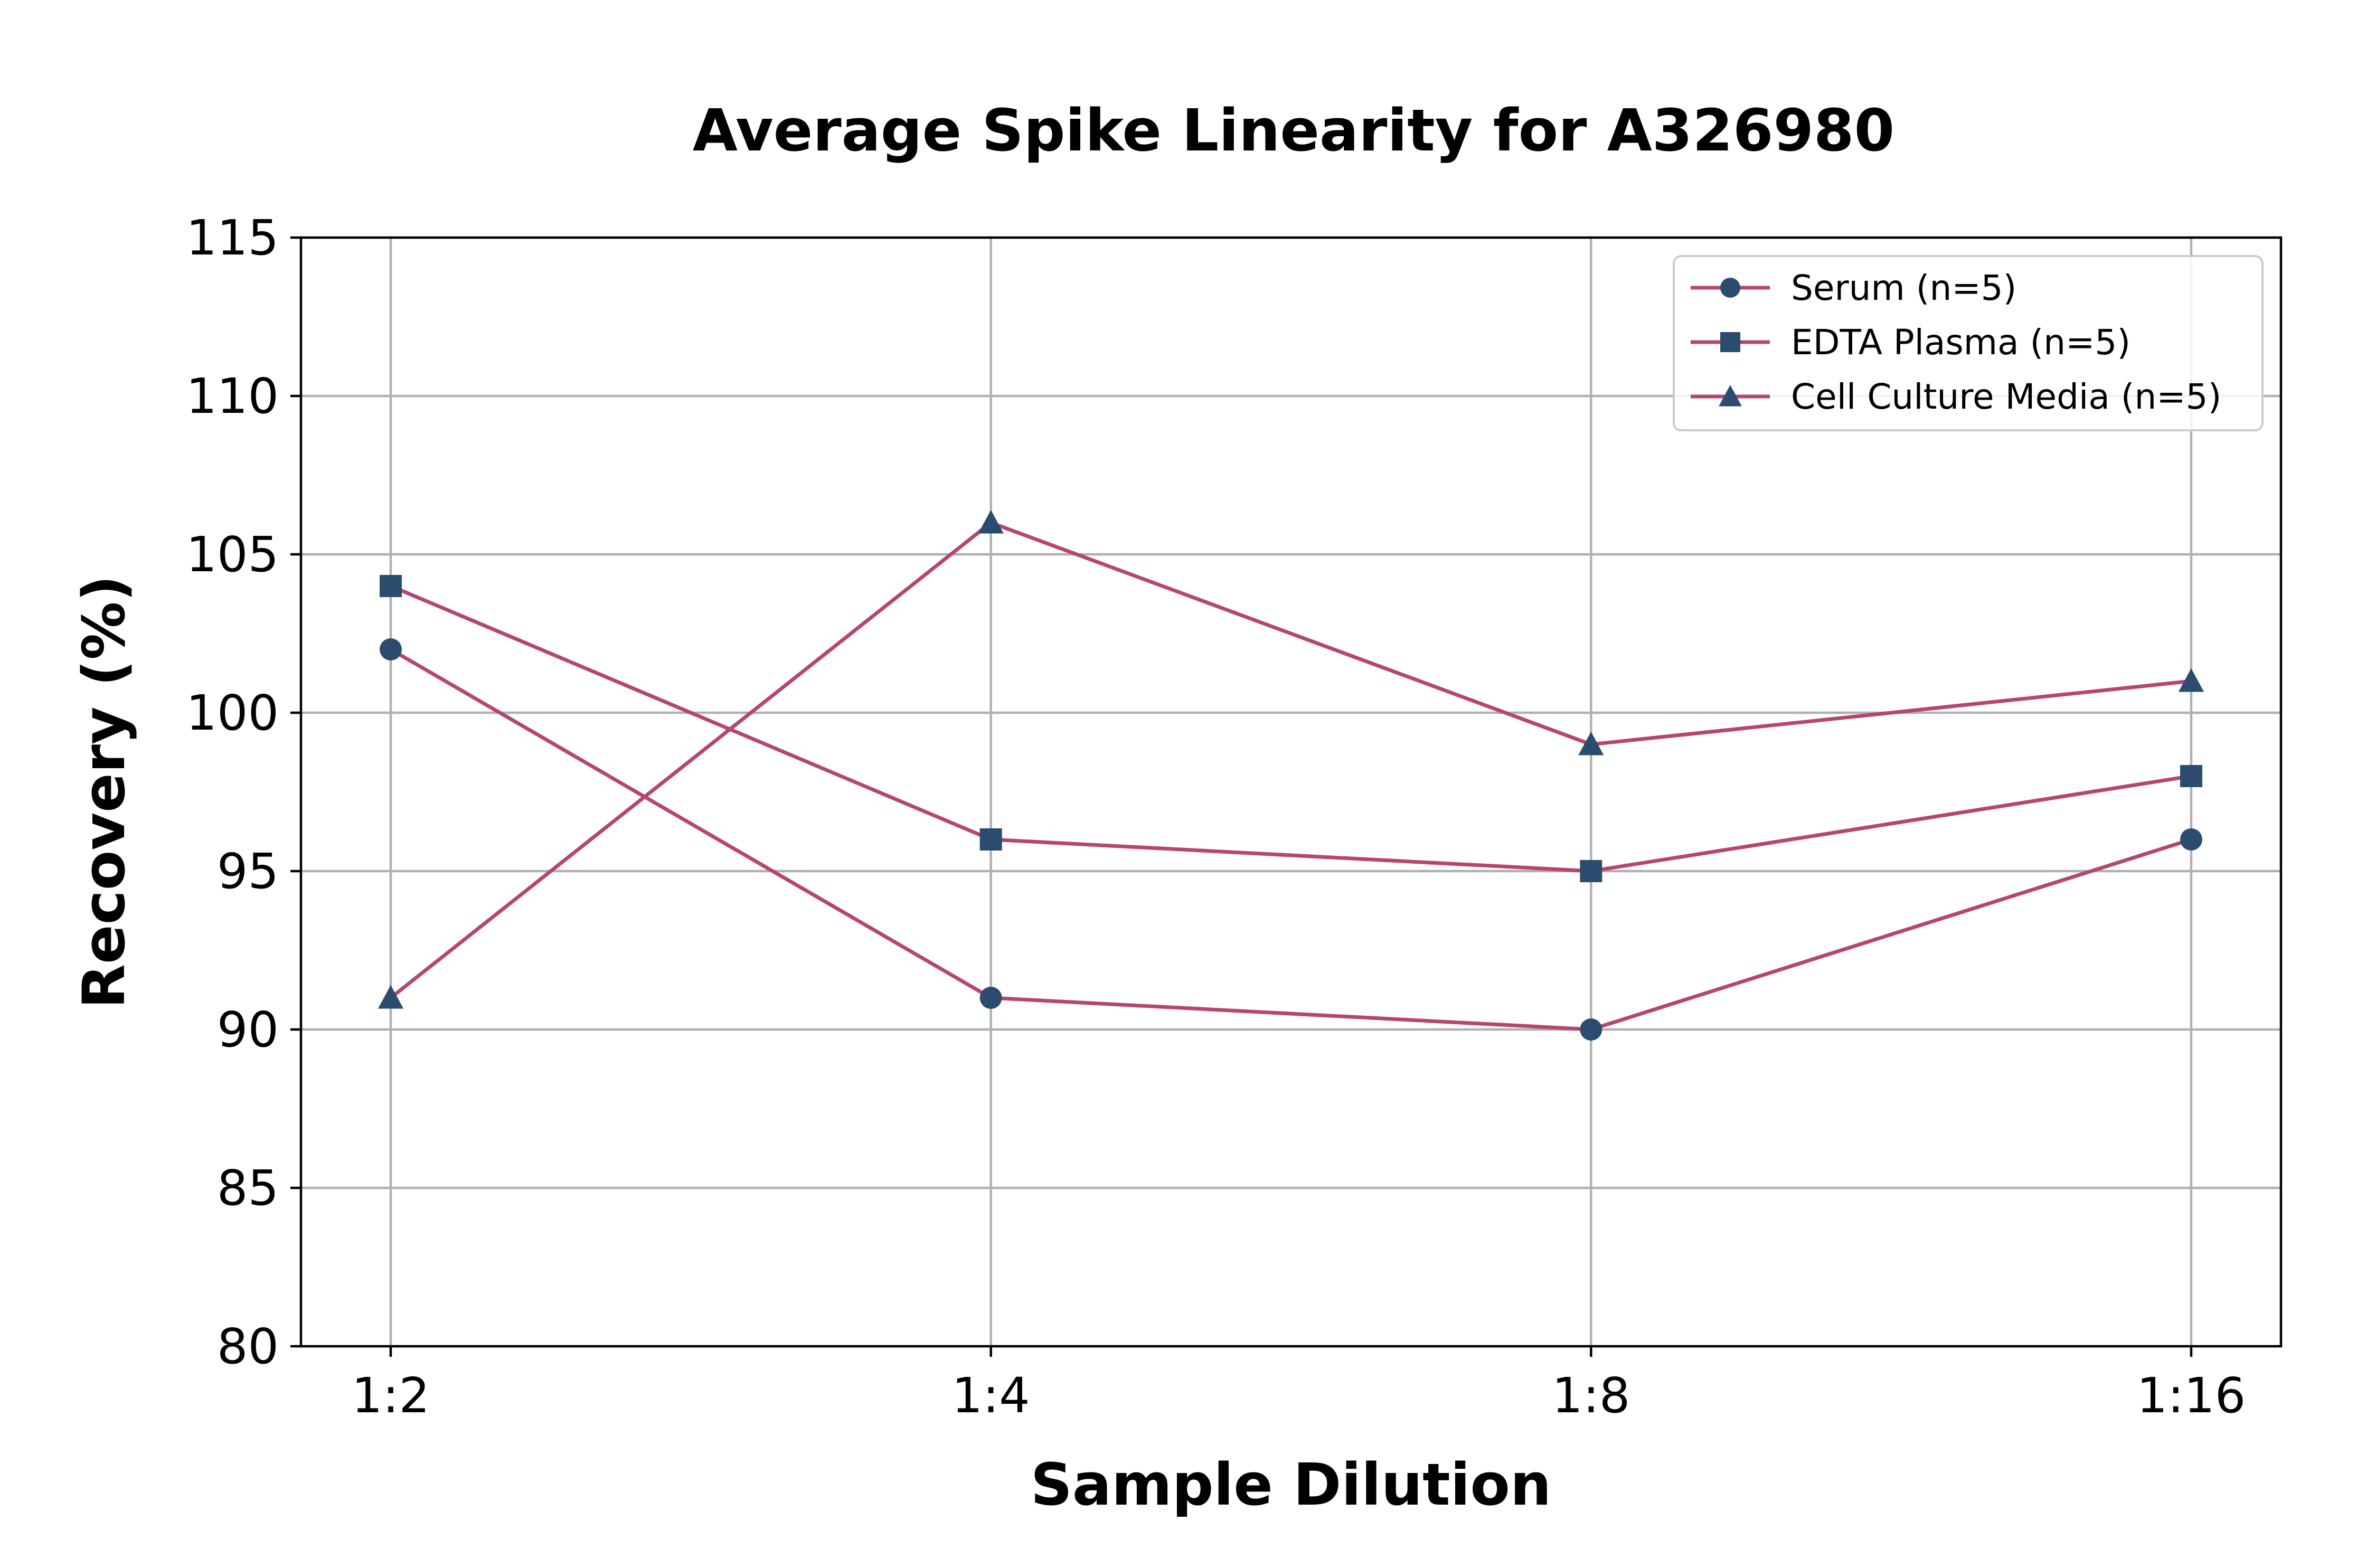  Describe the element at coordinates (233, 238) in the screenshot. I see `y-tick-label: 115` at that location.